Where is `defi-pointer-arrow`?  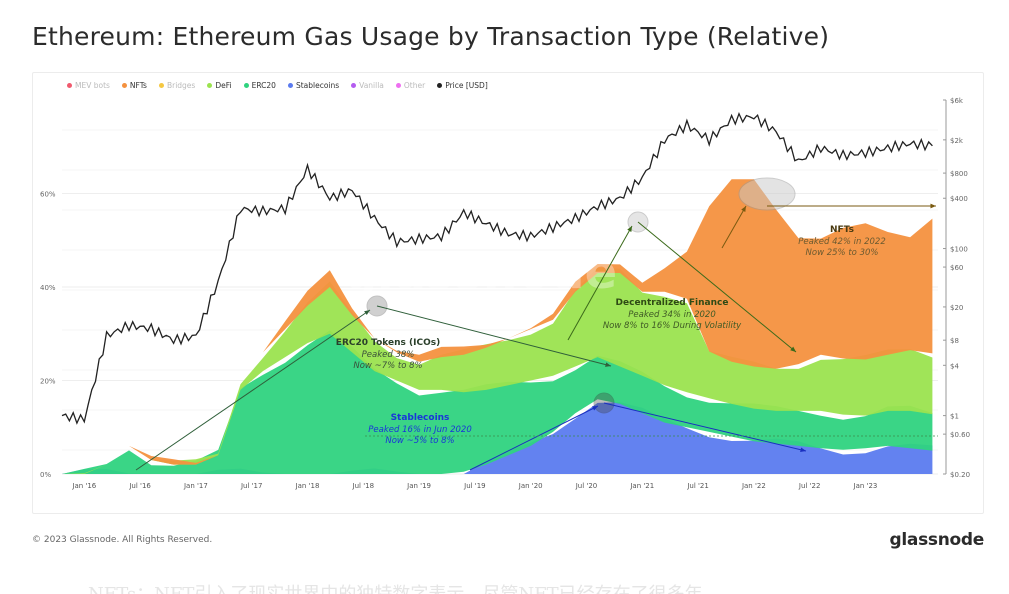 defi-pointer-arrow is located at coordinates (600, 283).